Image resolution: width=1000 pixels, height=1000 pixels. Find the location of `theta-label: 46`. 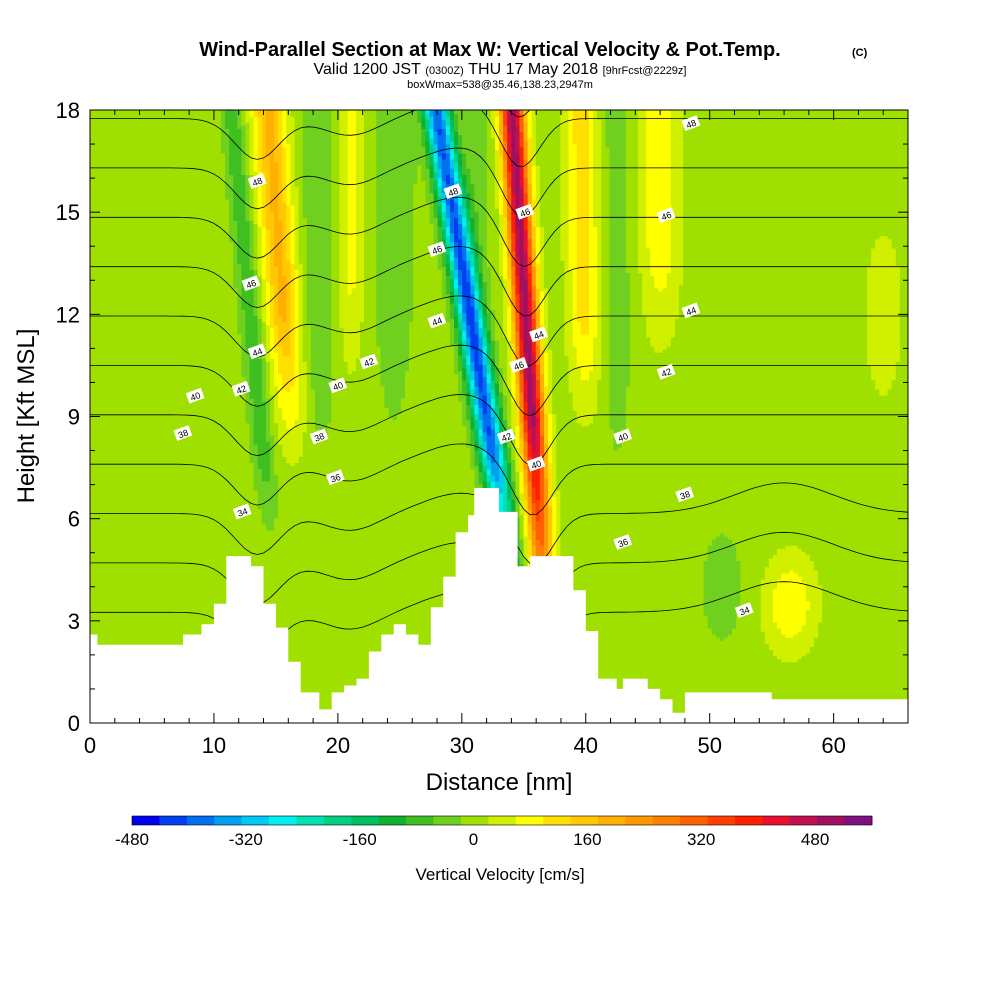

theta-label: 46 is located at coordinates (519, 365).